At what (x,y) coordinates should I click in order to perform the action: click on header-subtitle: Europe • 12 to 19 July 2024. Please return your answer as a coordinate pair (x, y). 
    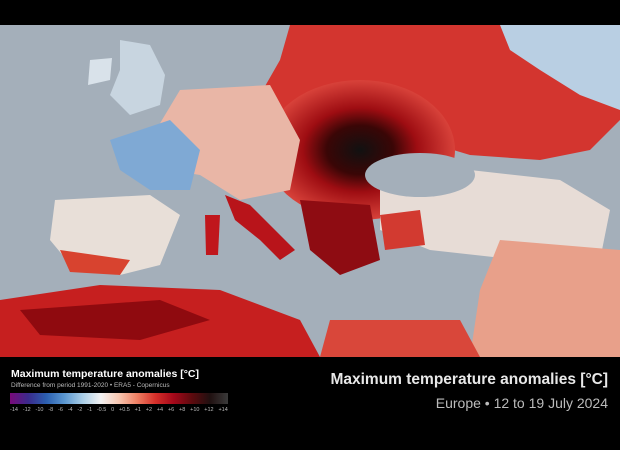
    Looking at the image, I should click on (521, 403).